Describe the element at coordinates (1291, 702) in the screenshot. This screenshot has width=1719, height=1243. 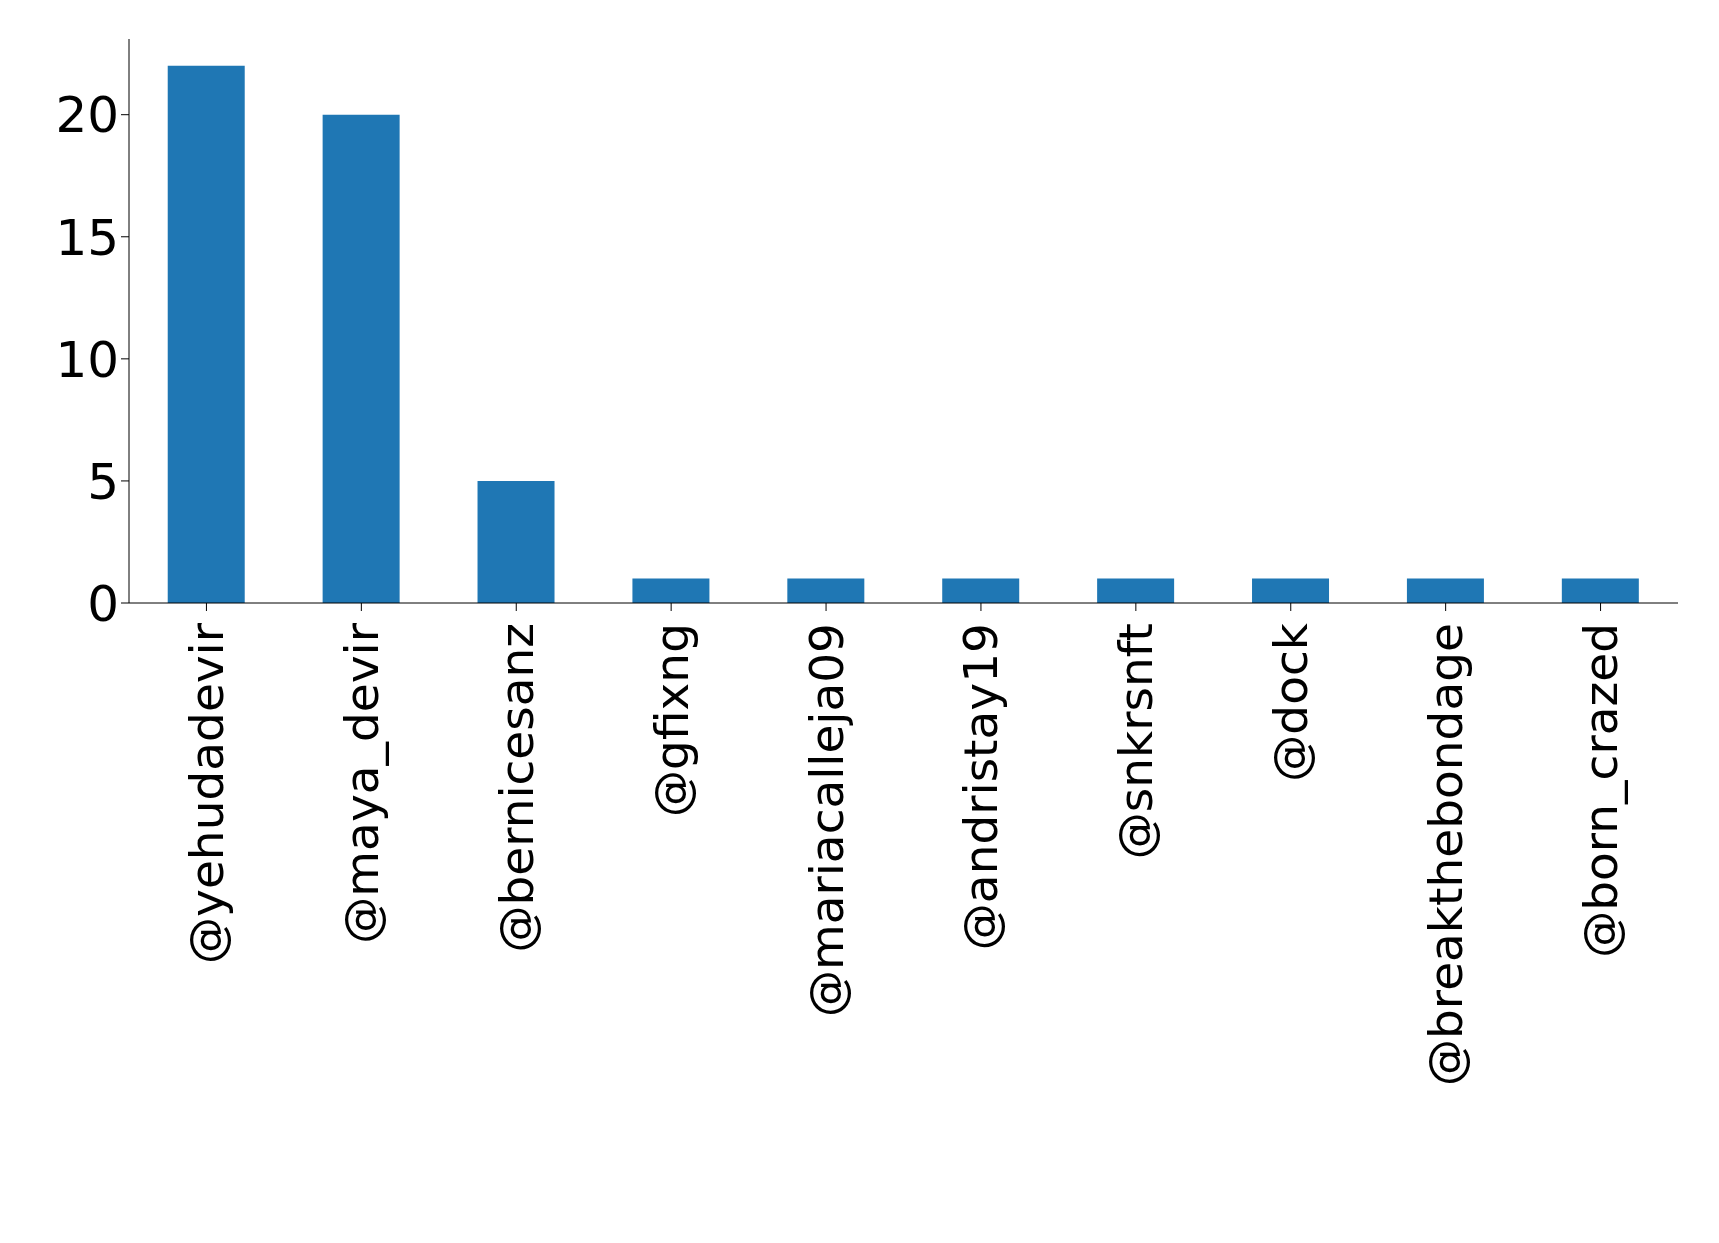
I see `x-tick-label: @dock` at that location.